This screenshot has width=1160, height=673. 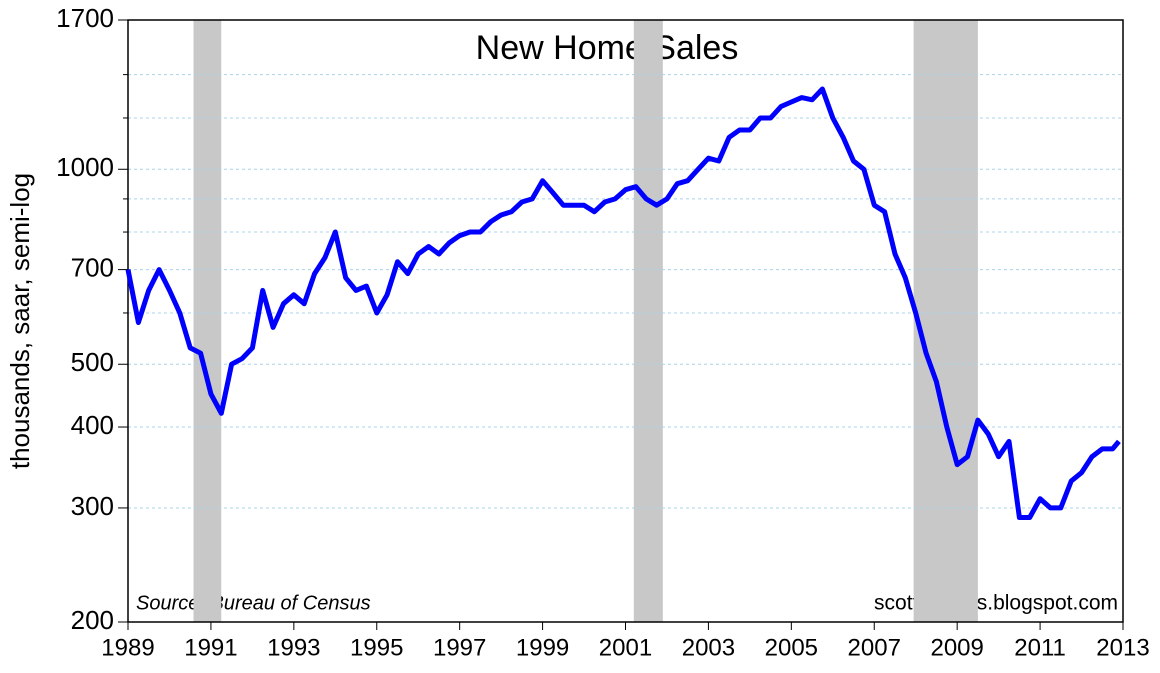 I want to click on y-tick-label: 200, so click(x=92, y=620).